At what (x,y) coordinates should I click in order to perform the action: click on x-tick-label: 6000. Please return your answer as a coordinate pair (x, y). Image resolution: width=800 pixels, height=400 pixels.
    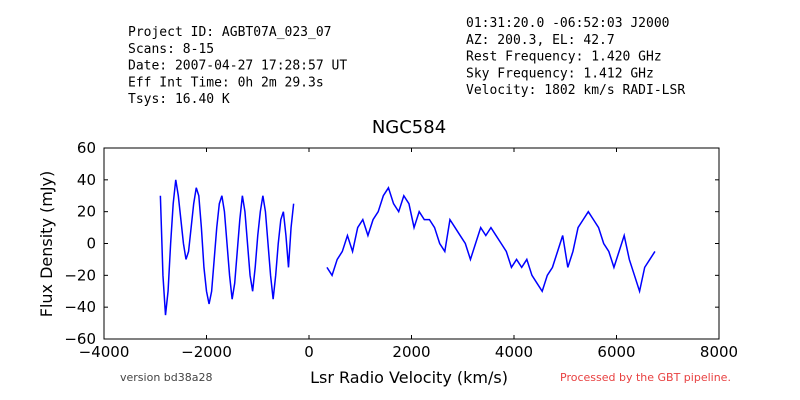
    Looking at the image, I should click on (616, 352).